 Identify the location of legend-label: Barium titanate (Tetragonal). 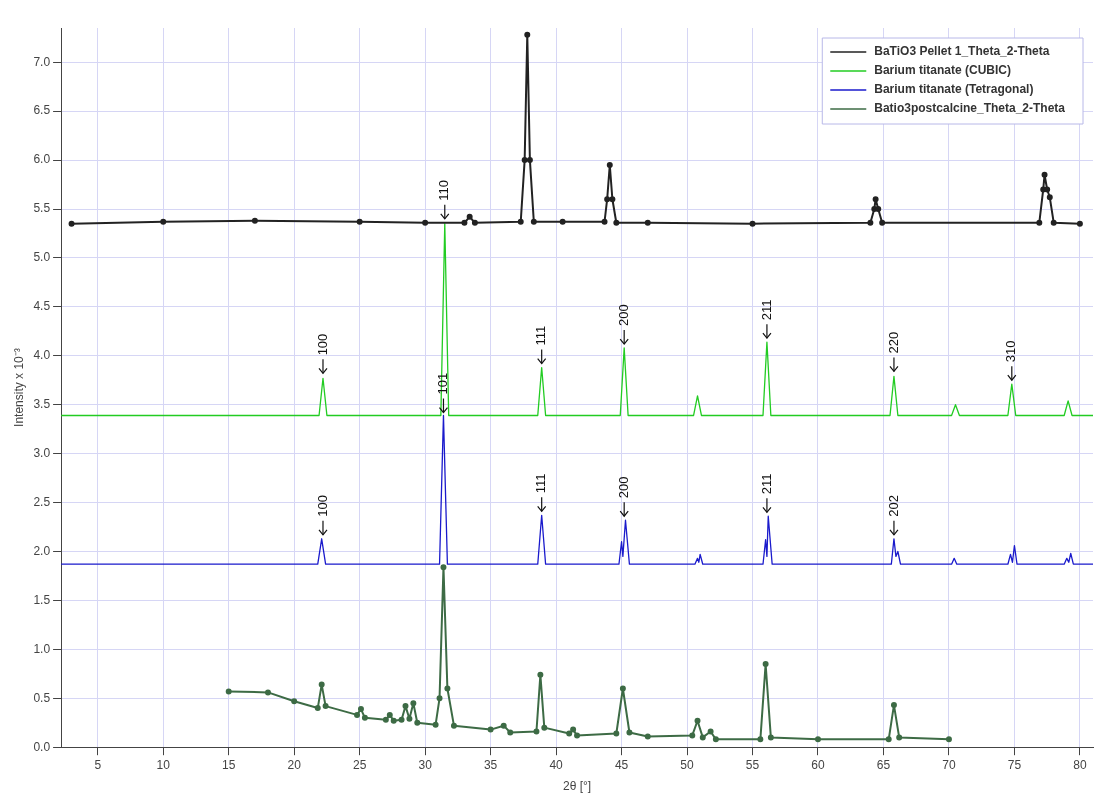
(954, 89).